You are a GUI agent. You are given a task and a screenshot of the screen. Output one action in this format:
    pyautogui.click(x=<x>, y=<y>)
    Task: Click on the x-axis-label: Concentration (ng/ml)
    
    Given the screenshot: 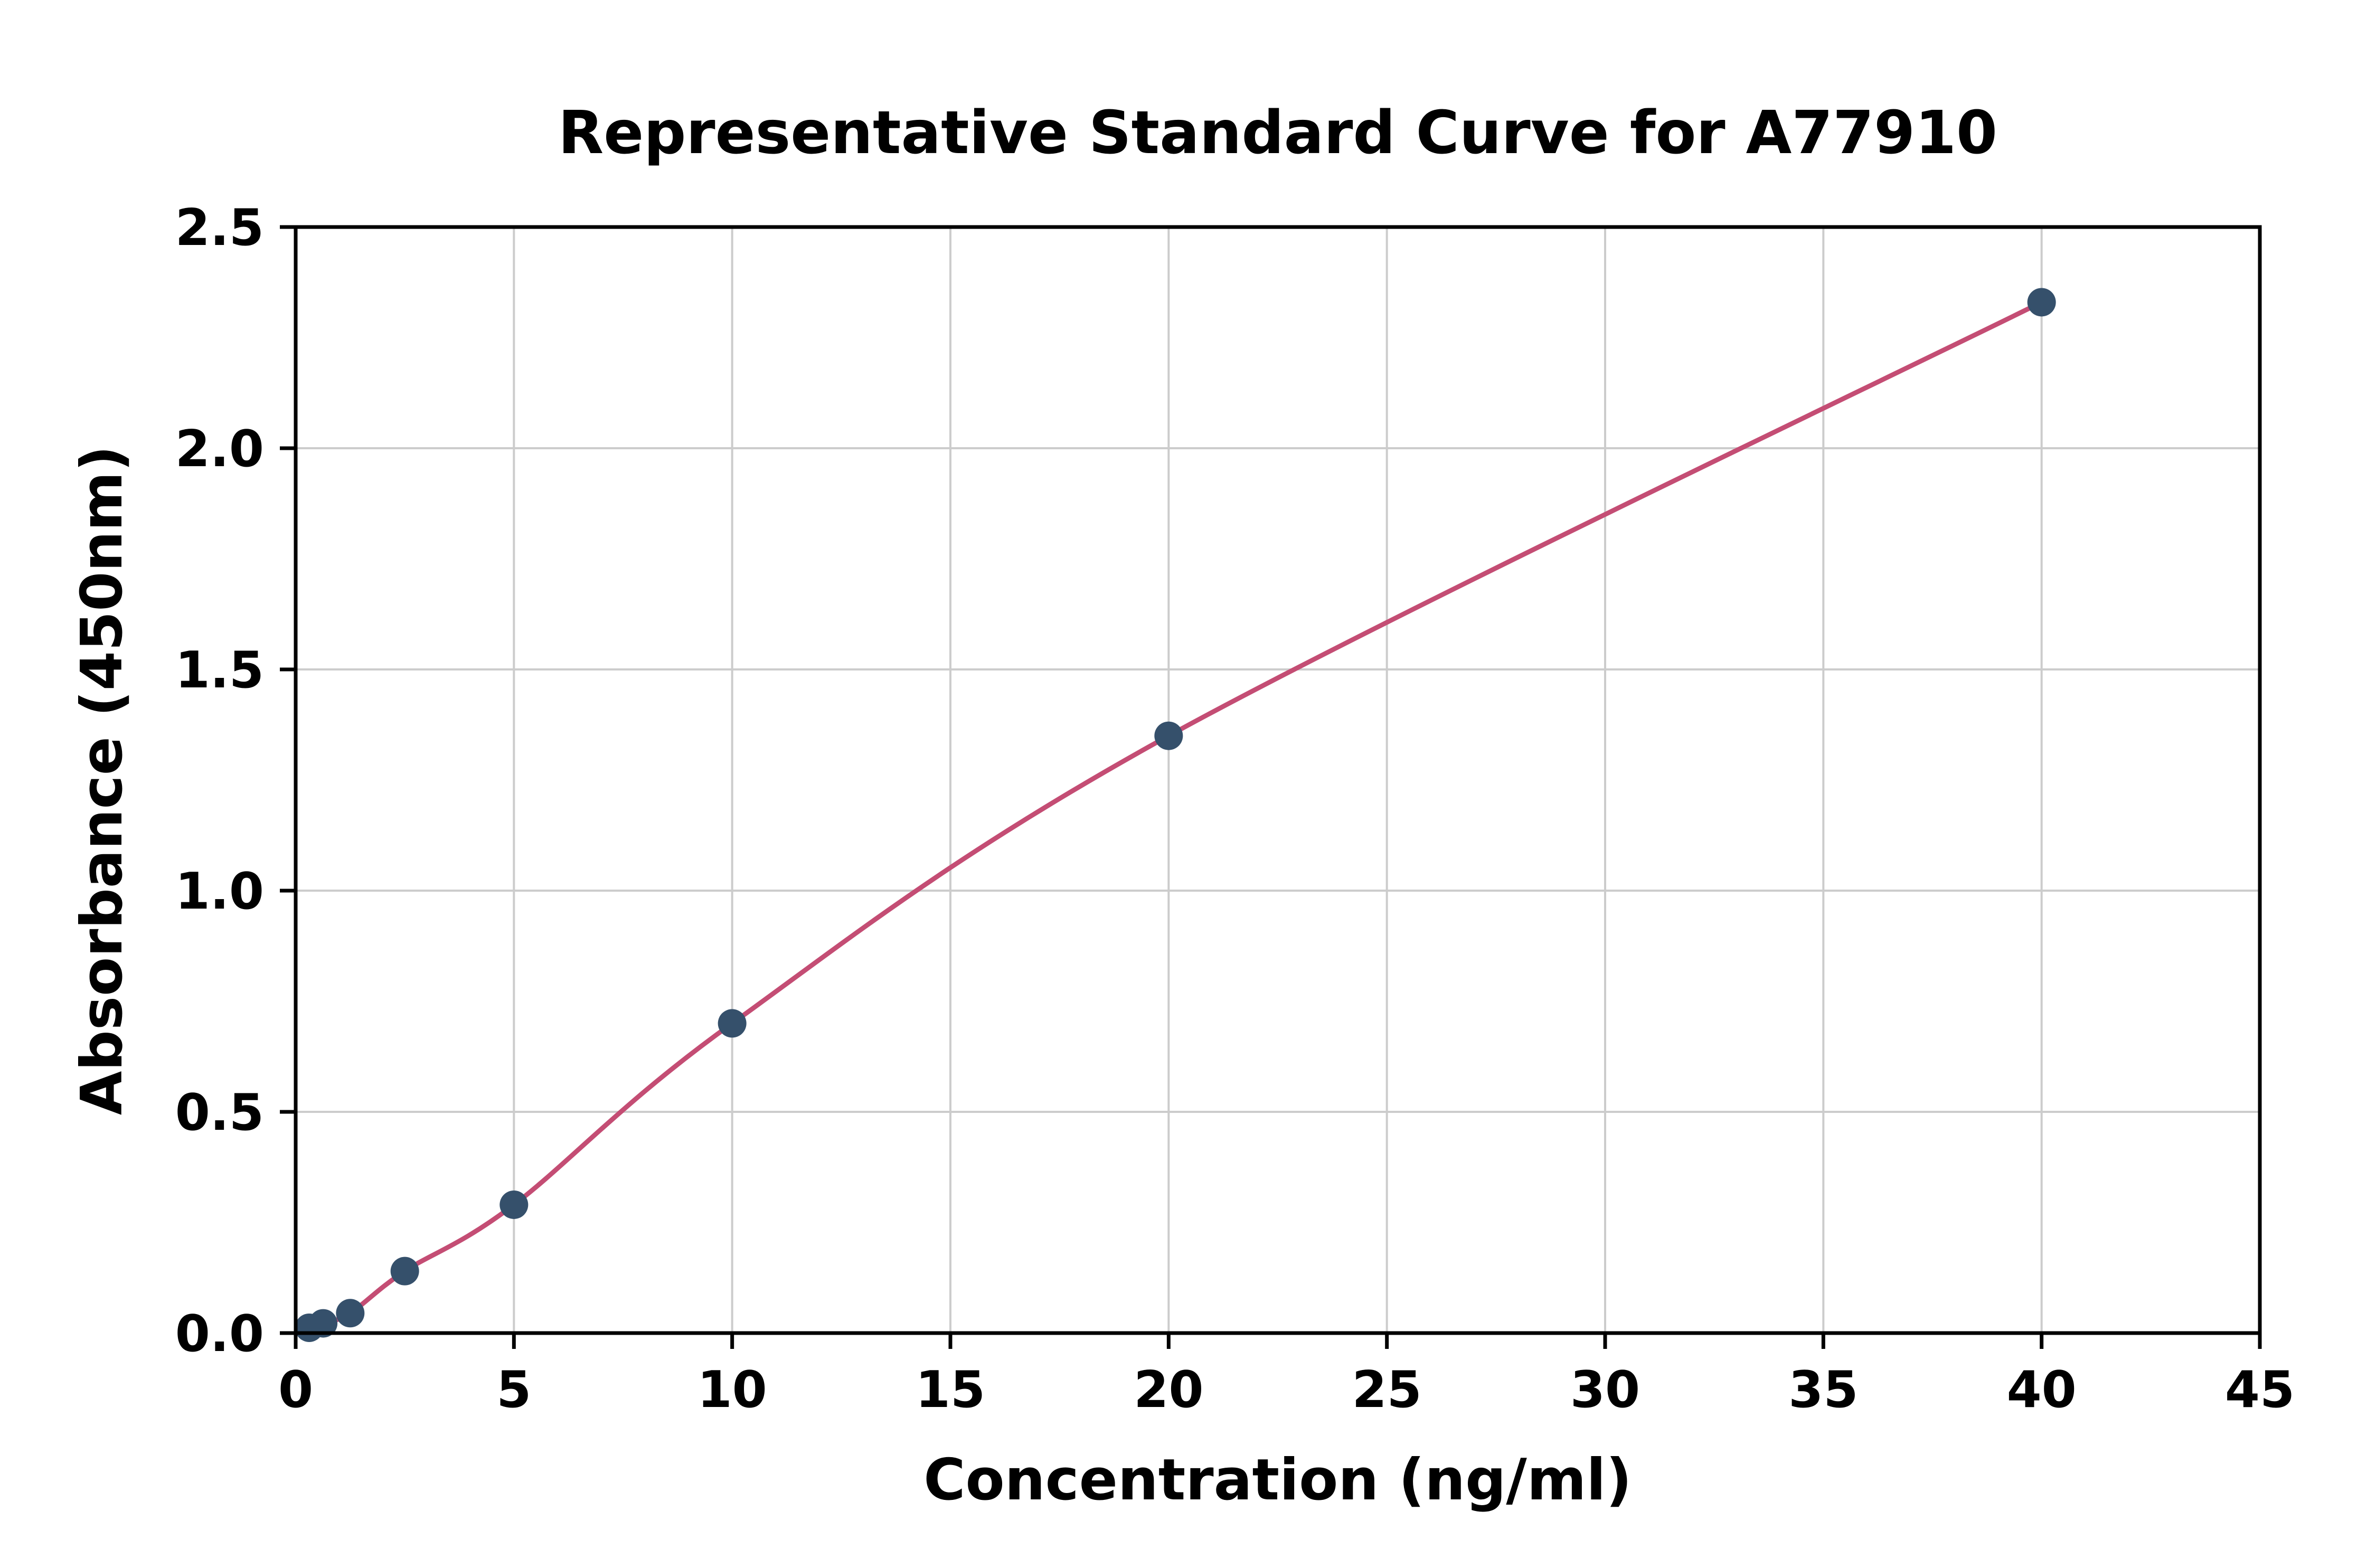 What is the action you would take?
    pyautogui.click(x=1278, y=1480)
    